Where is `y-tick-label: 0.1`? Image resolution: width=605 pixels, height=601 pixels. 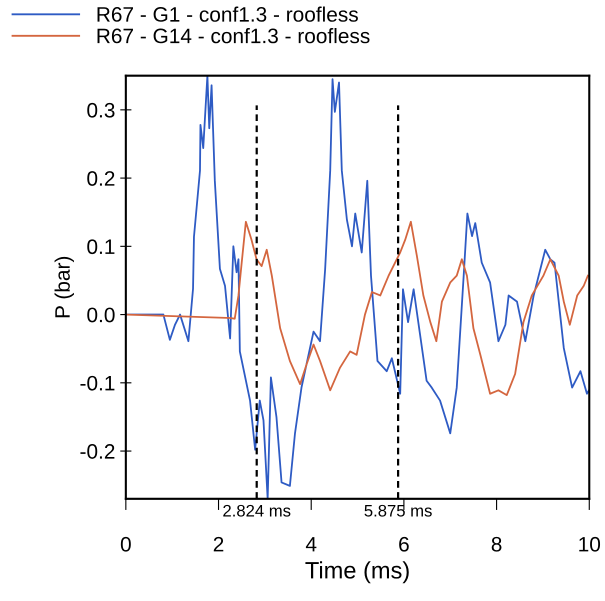 y-tick-label: 0.1 is located at coordinates (100, 246).